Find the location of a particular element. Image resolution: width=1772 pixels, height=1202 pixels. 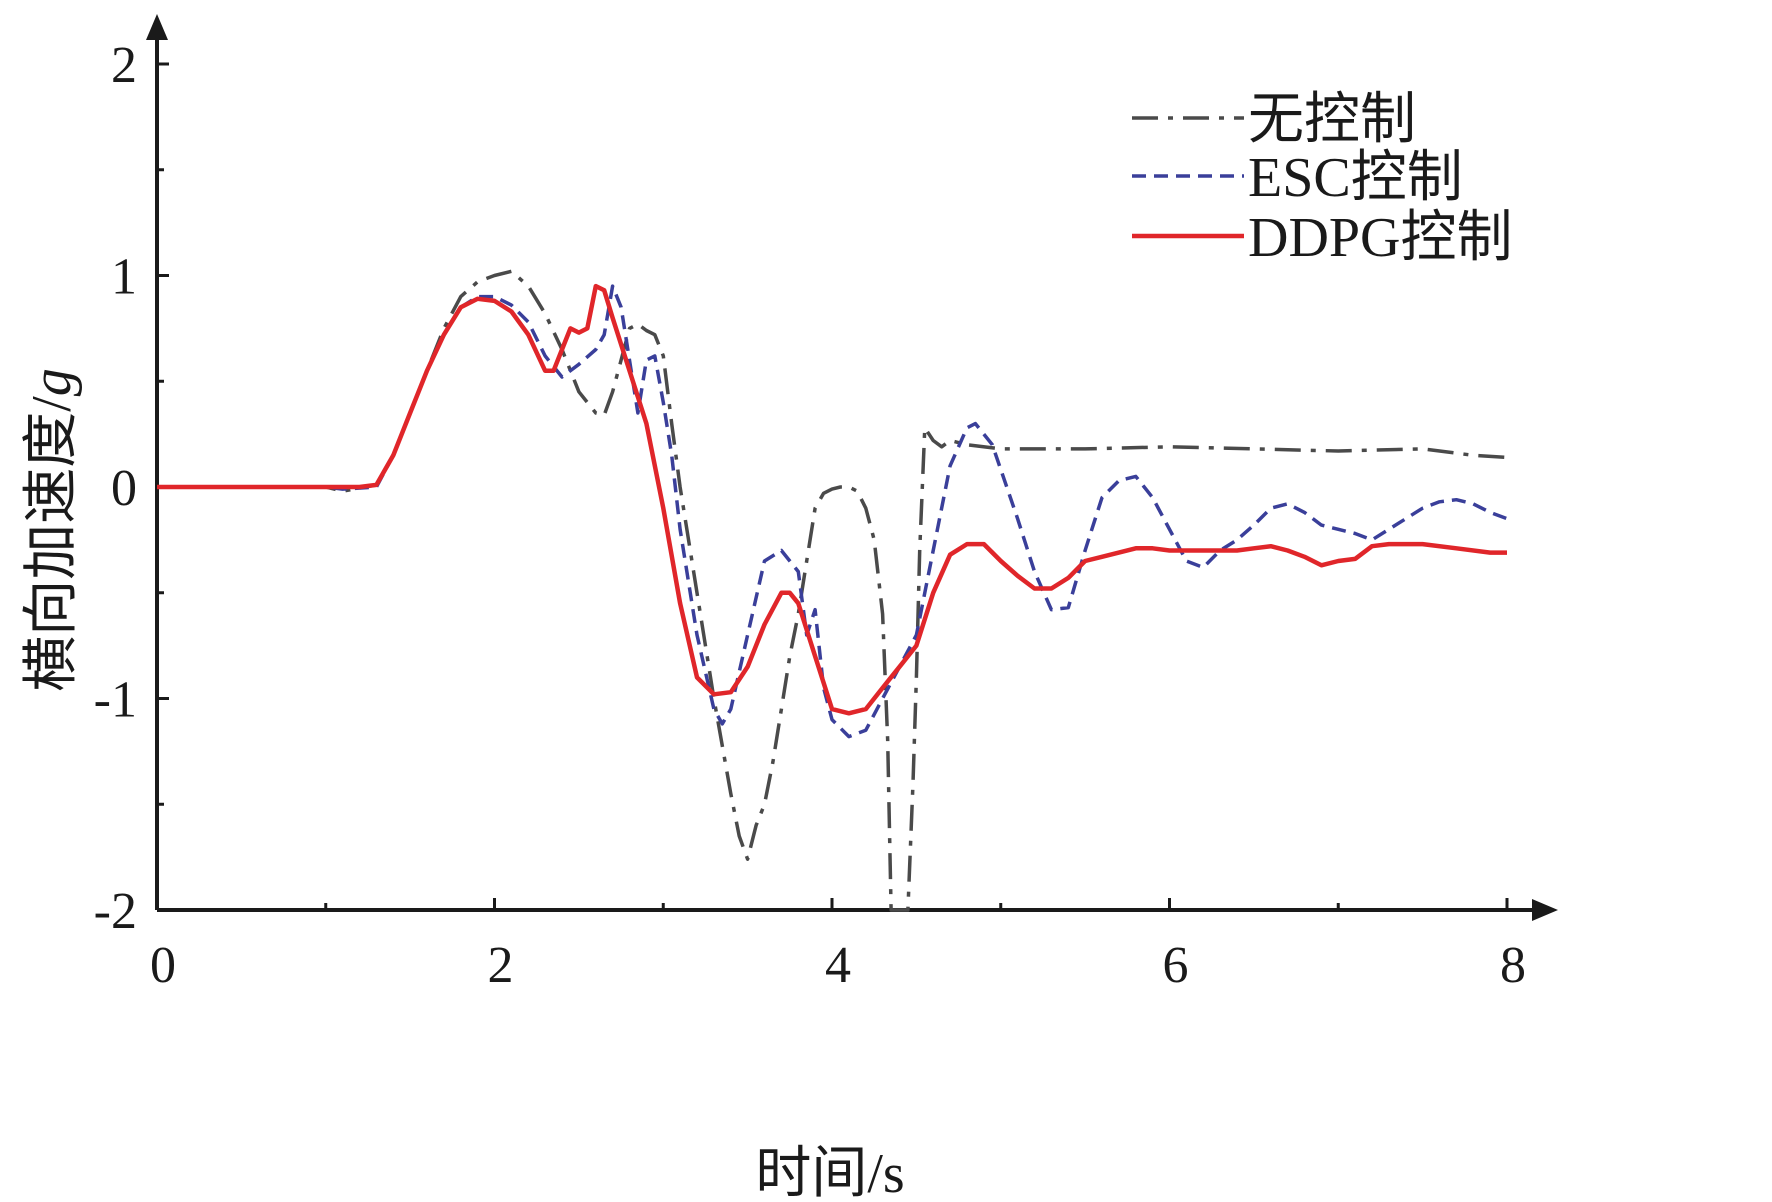

x-tick-label: 6 is located at coordinates (1176, 965).